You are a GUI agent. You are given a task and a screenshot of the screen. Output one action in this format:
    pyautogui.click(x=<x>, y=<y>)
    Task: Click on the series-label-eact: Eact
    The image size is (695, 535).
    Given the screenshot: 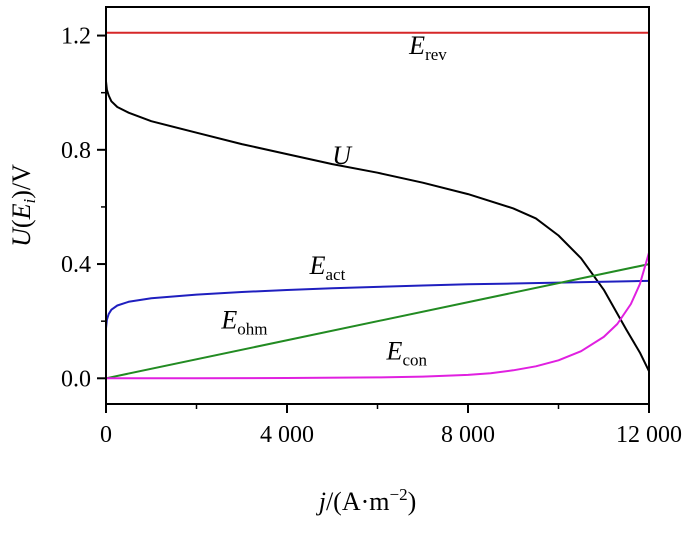 What is the action you would take?
    pyautogui.click(x=327, y=267)
    